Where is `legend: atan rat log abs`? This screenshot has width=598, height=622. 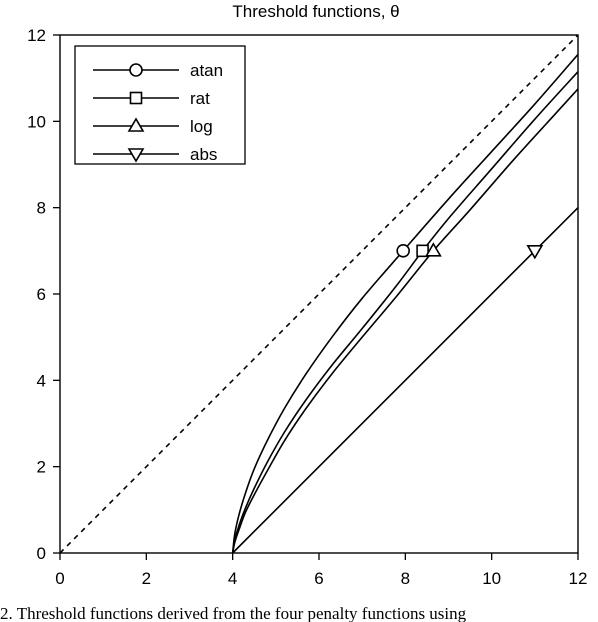
legend: atan rat log abs is located at coordinates (160, 105).